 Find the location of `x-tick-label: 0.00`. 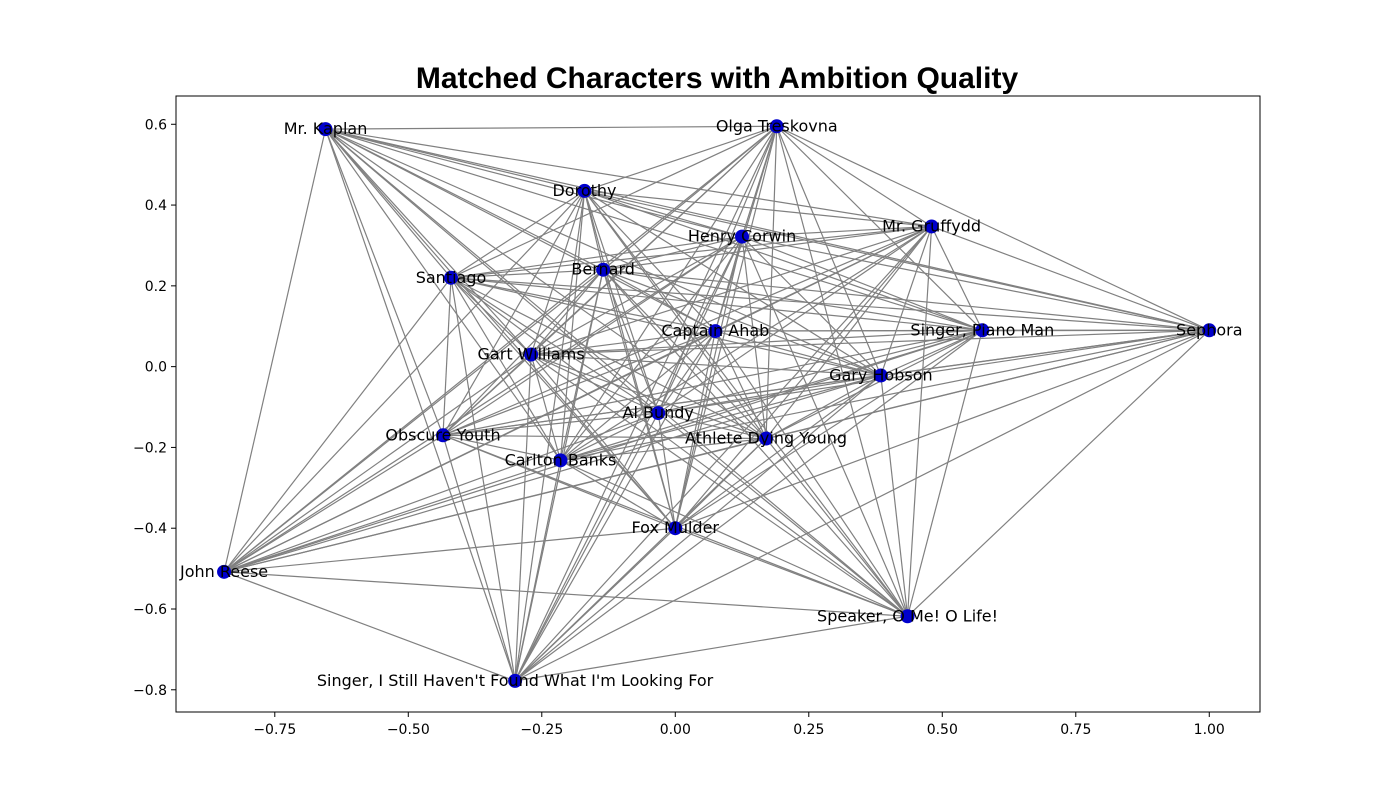

x-tick-label: 0.00 is located at coordinates (675, 730).